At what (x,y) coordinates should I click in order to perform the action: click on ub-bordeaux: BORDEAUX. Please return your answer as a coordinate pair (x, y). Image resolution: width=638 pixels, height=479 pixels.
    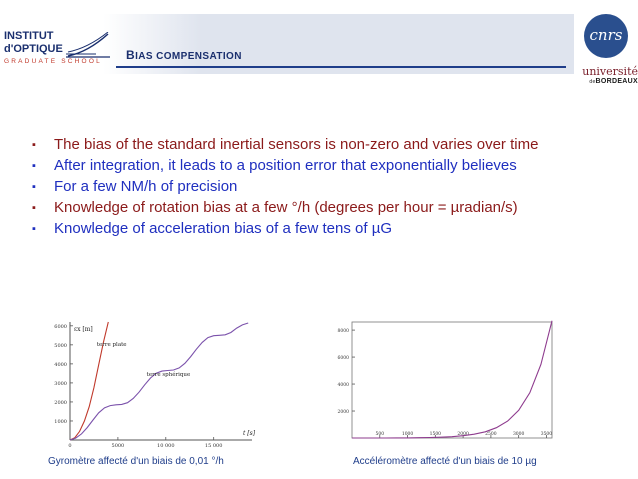
    Looking at the image, I should click on (616, 81).